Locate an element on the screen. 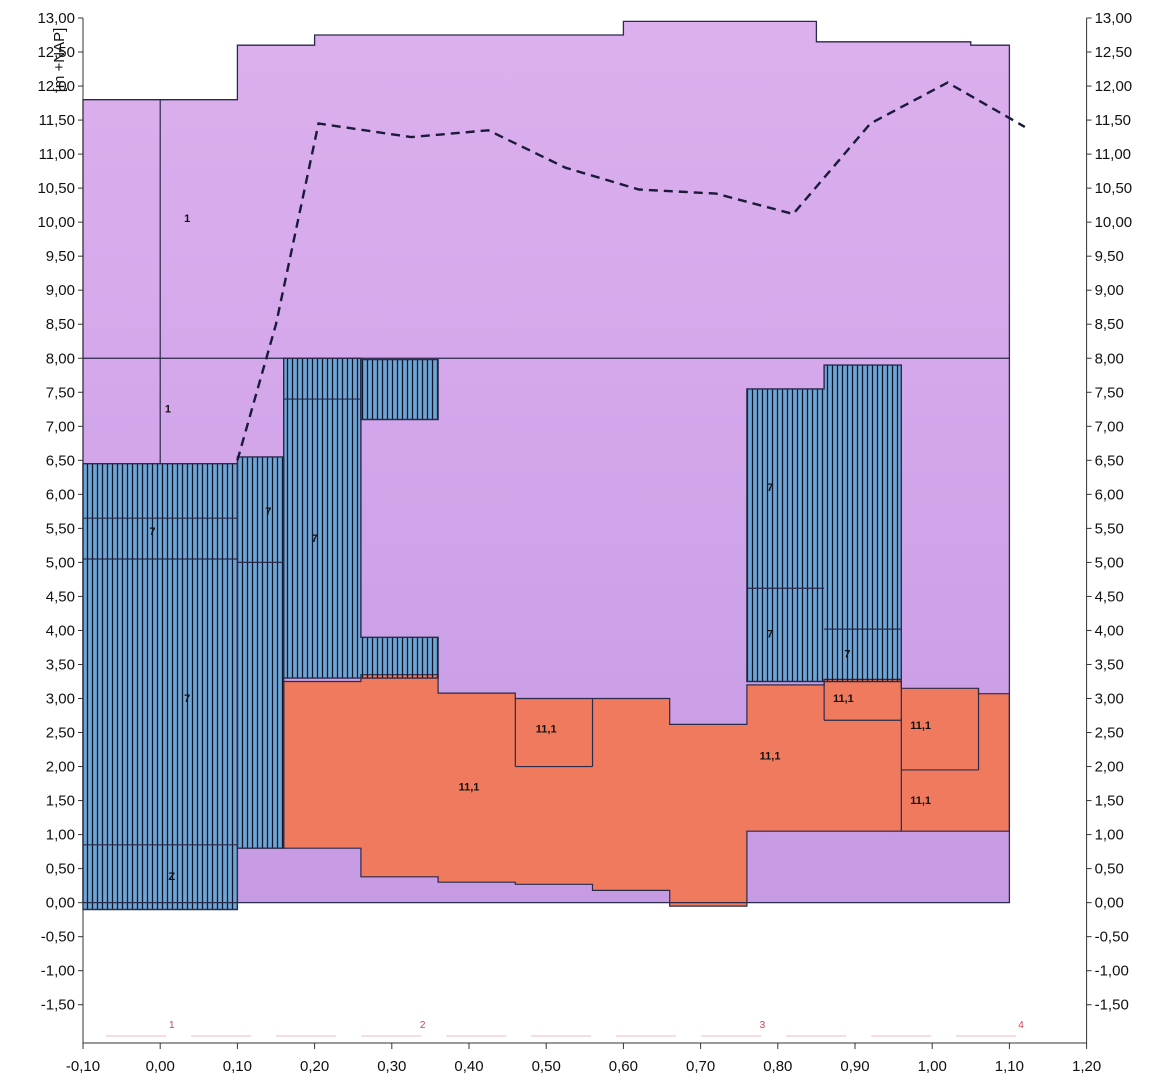 This screenshot has width=1155, height=1083. y-tick-label-right: 3,50 is located at coordinates (1109, 664).